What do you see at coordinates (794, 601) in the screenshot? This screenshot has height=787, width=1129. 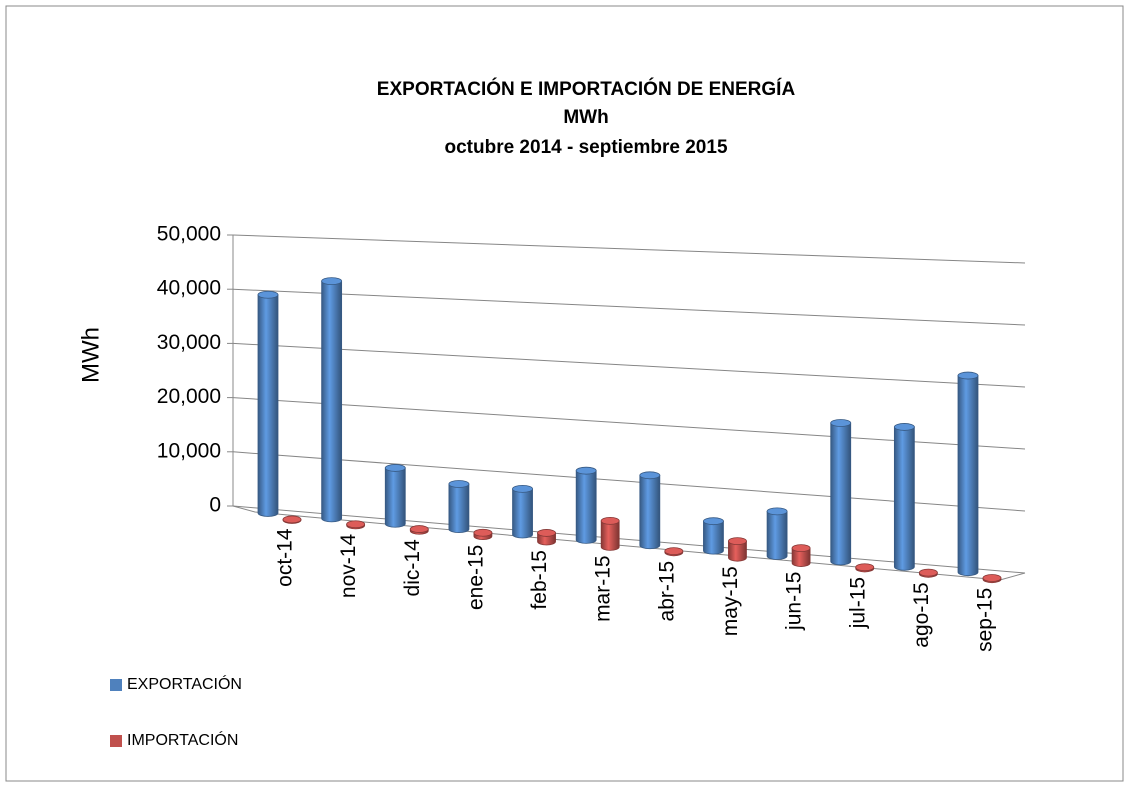 I see `x-tick-label: jun-15` at bounding box center [794, 601].